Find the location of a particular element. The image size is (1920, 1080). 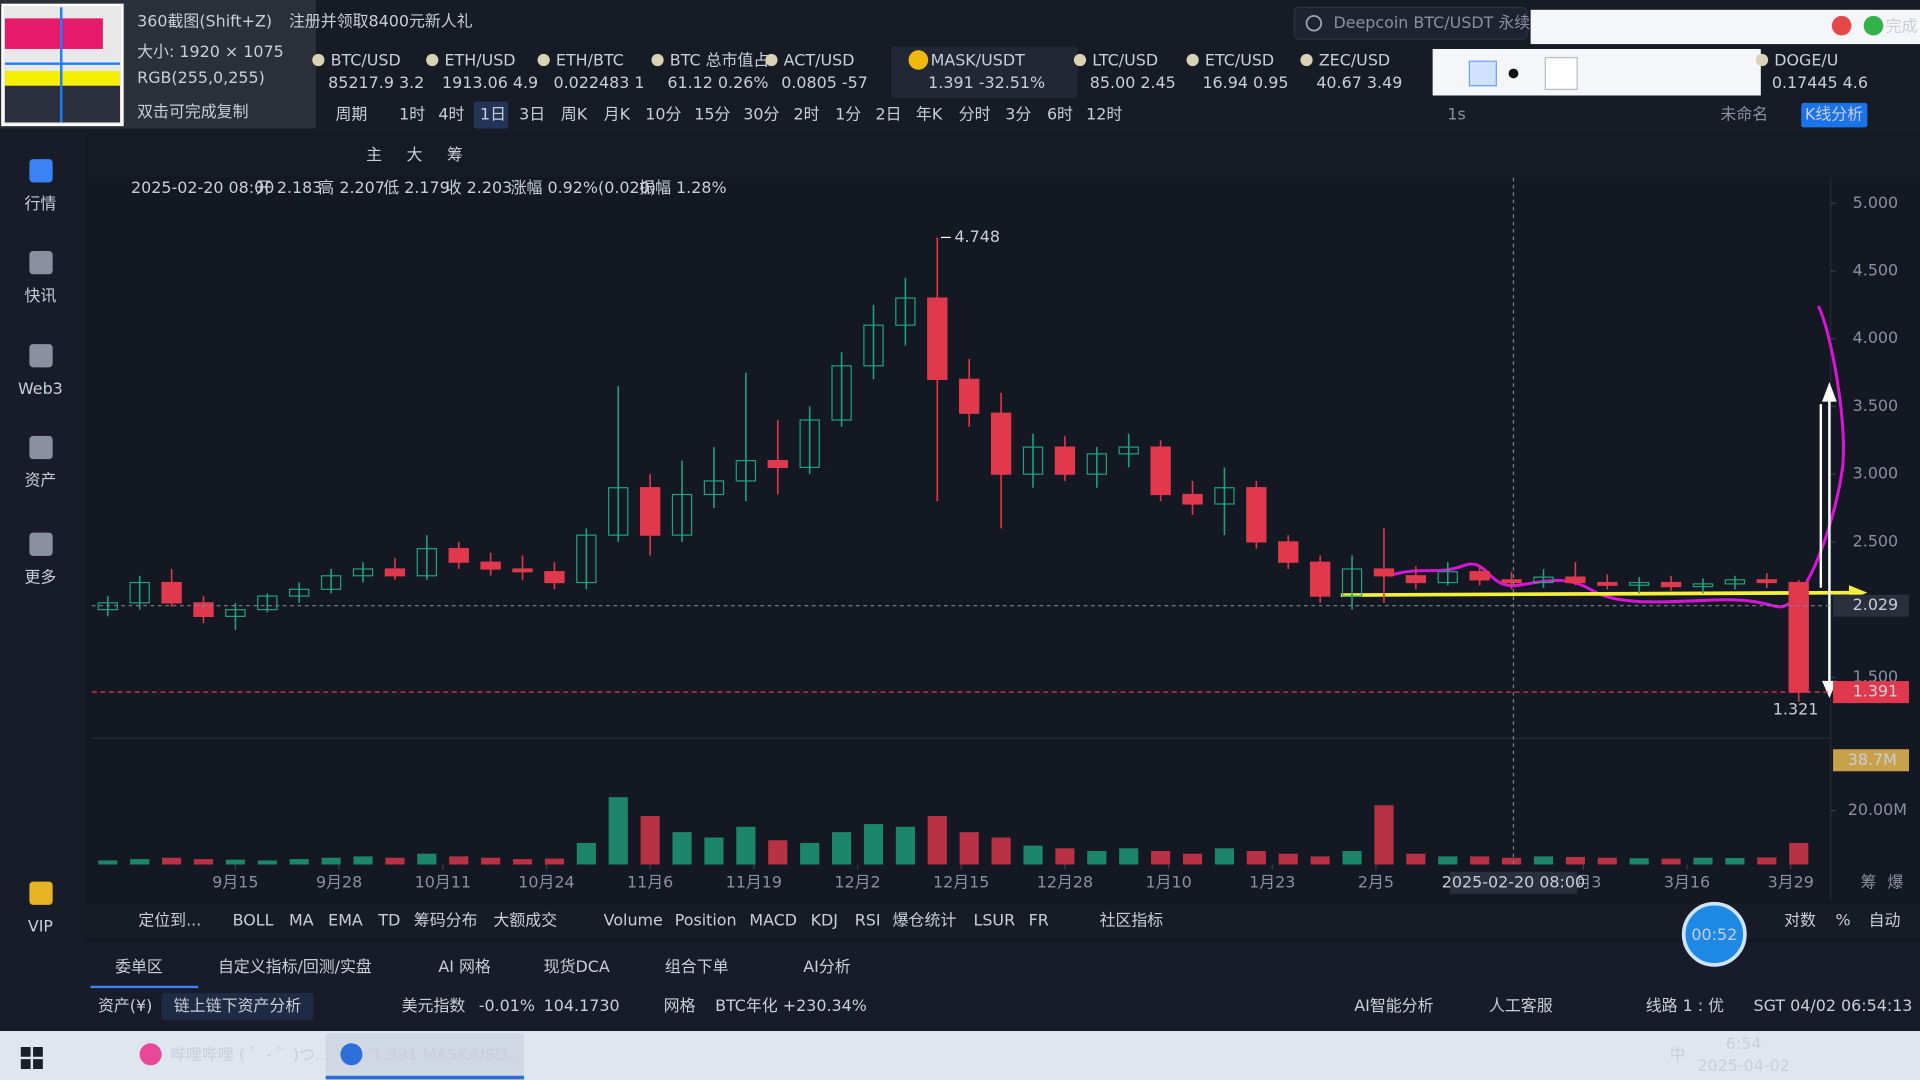

ime-indicator: 中 is located at coordinates (1678, 1054).